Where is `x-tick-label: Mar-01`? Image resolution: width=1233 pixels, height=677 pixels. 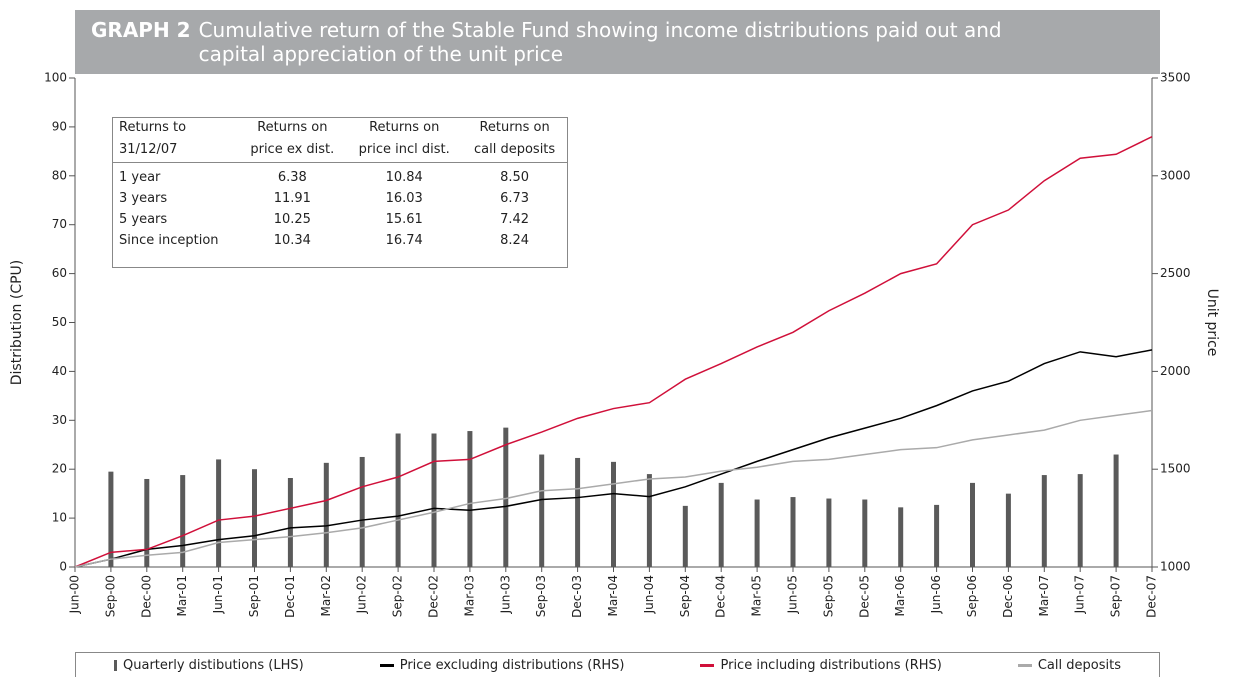
x-tick-label: Mar-01 is located at coordinates (182, 595).